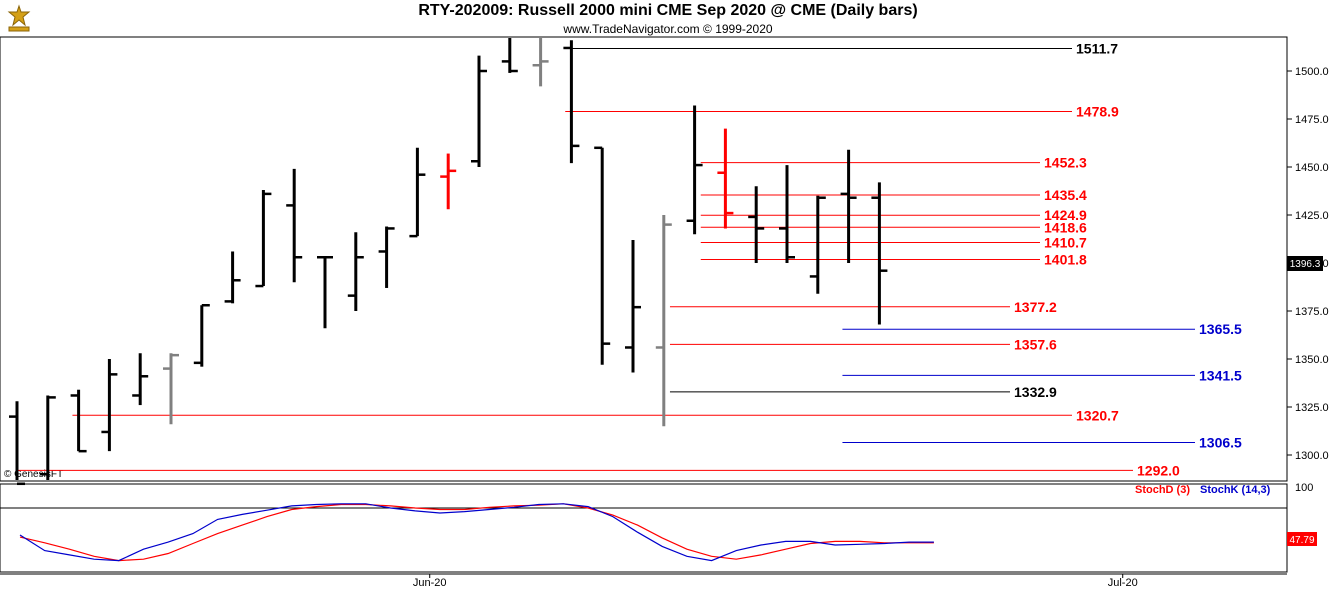  I want to click on price-level-label: 1357.6, so click(1035, 344).